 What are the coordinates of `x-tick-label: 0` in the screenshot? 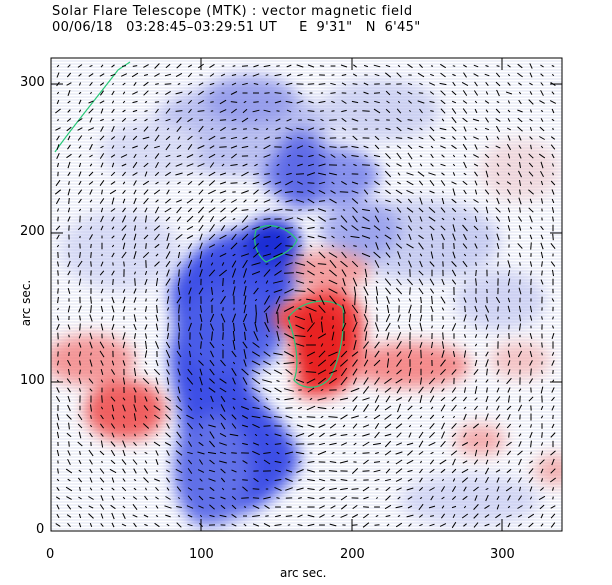 It's located at (50, 554).